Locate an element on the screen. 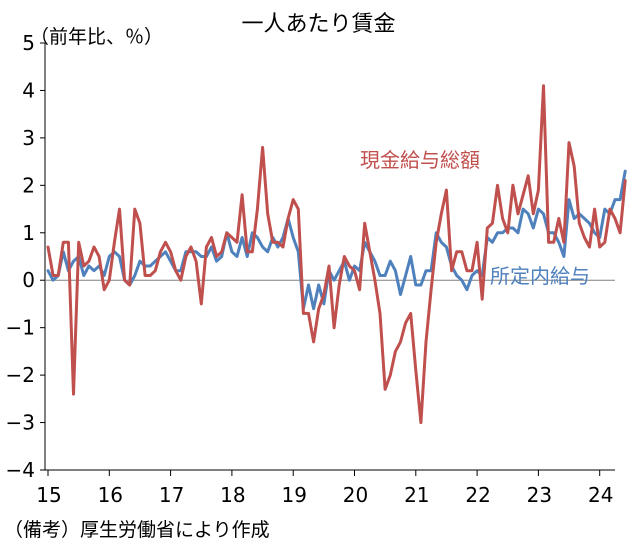 The height and width of the screenshot is (556, 637). legend-label-cash-earnings: 現金給与総額 is located at coordinates (420, 160).